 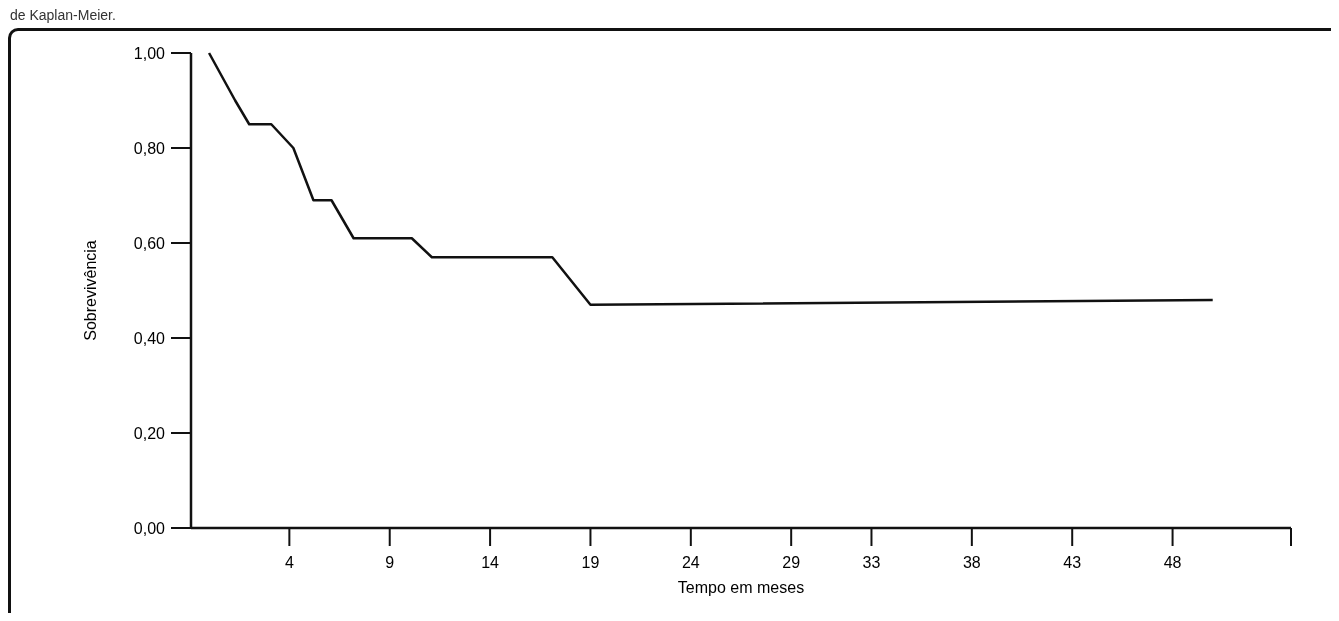 What do you see at coordinates (149, 338) in the screenshot?
I see `y-tick-label: 0,40` at bounding box center [149, 338].